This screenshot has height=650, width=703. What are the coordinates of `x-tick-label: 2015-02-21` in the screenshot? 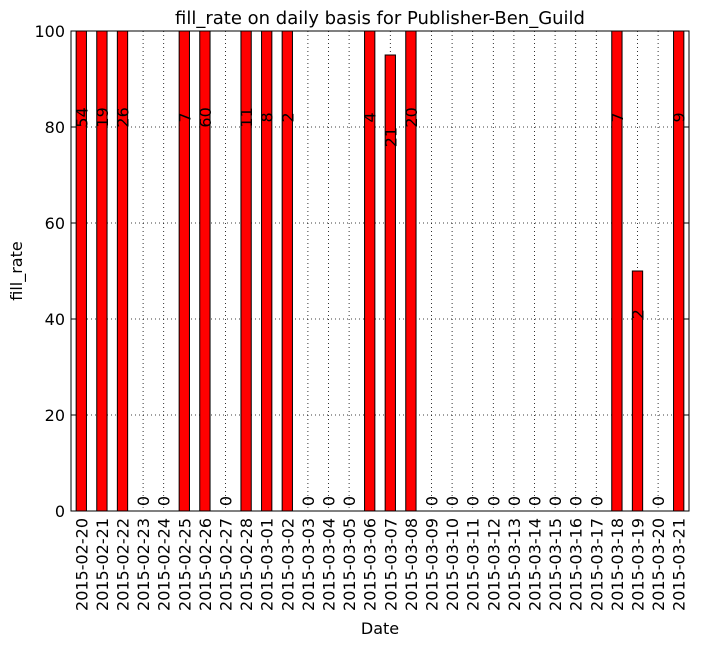 It's located at (102, 564).